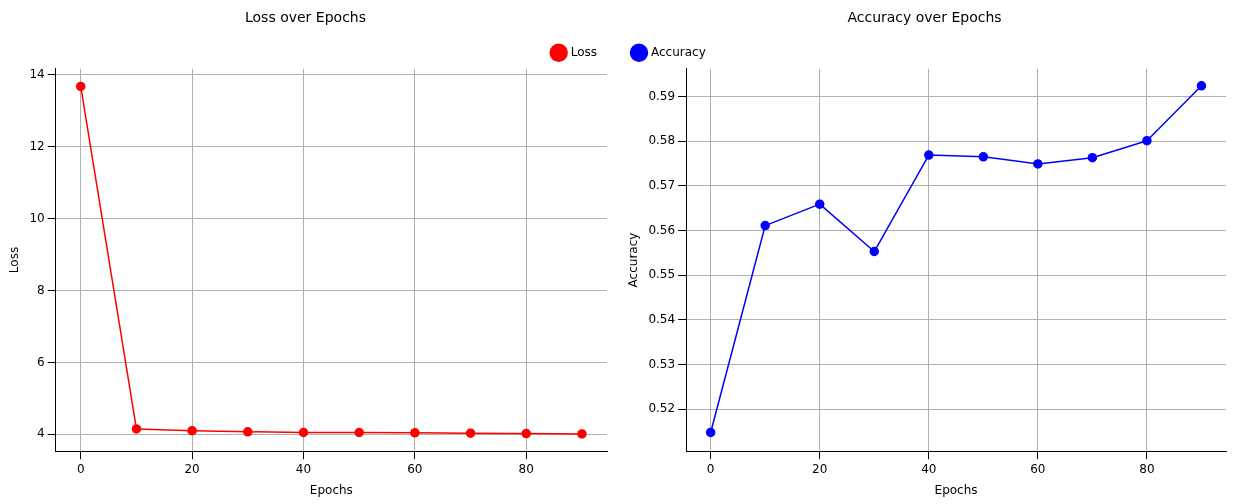 The image size is (1238, 504). Describe the element at coordinates (924, 17) in the screenshot. I see `chart-title: Accuracy over Epochs` at that location.